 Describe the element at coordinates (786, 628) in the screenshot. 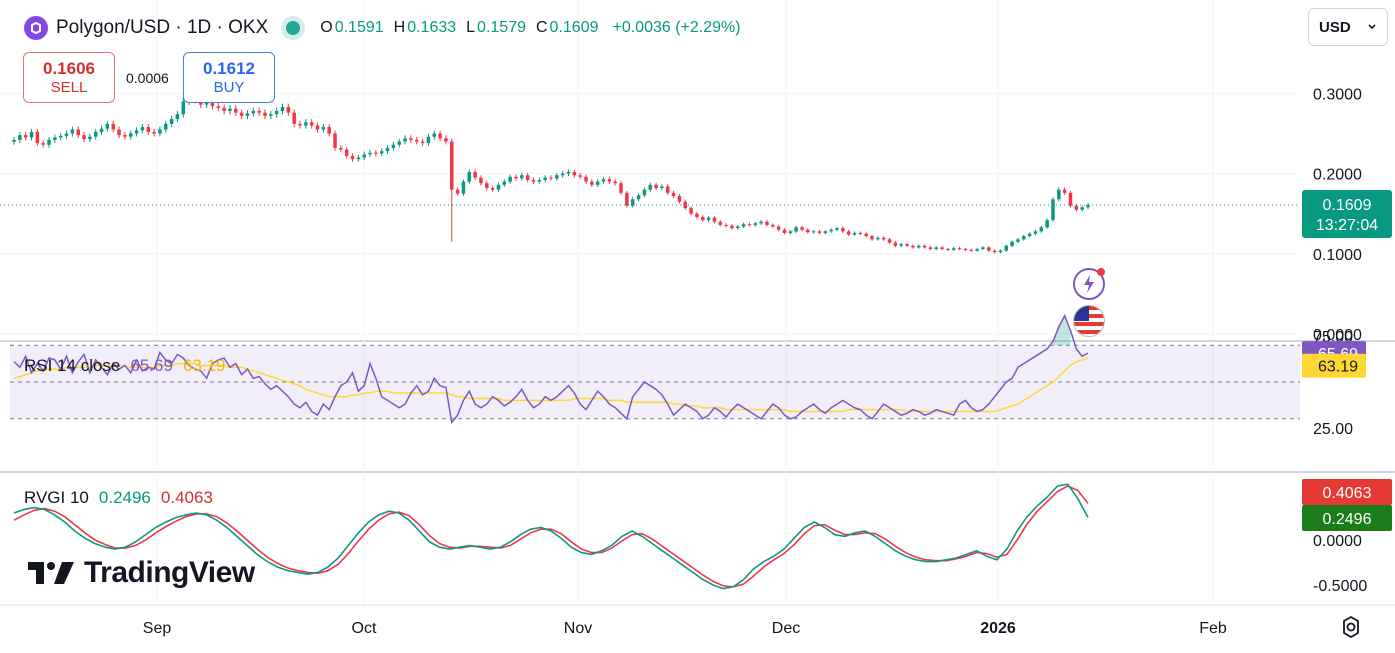

I see `time-axis-label: Dec` at that location.